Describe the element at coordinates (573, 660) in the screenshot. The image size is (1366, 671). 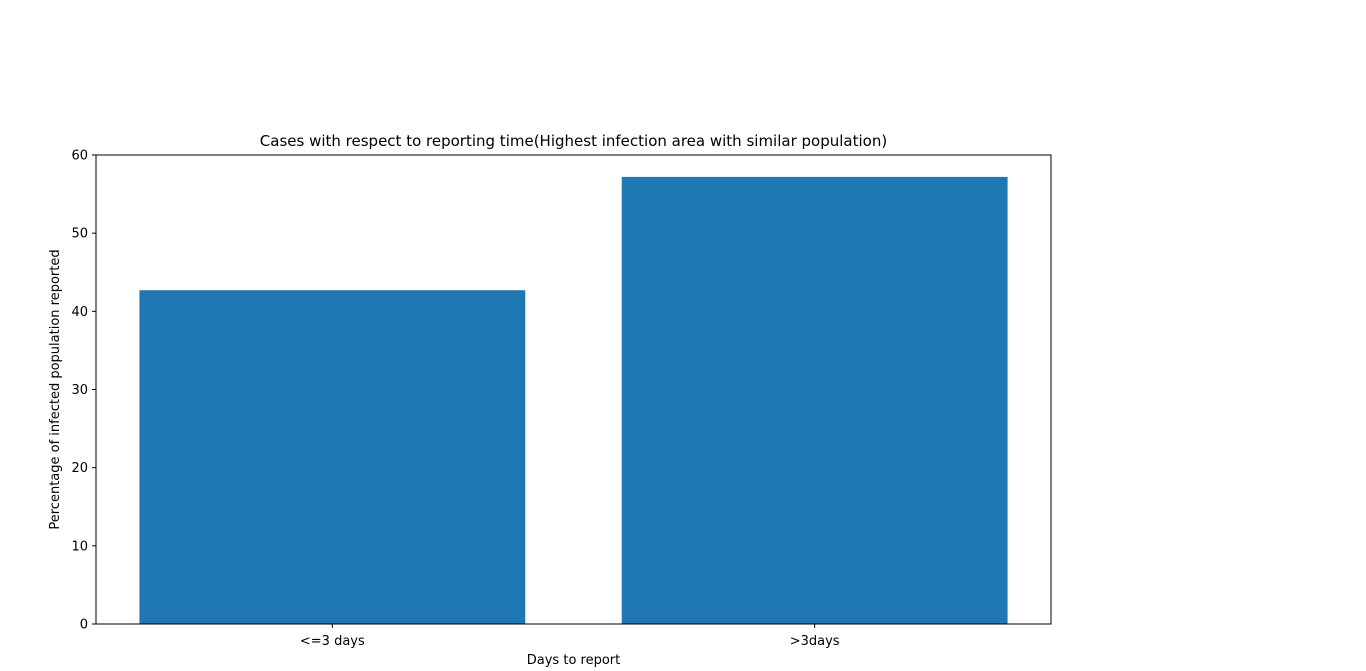
I see `x-axis-label: Days to report` at that location.